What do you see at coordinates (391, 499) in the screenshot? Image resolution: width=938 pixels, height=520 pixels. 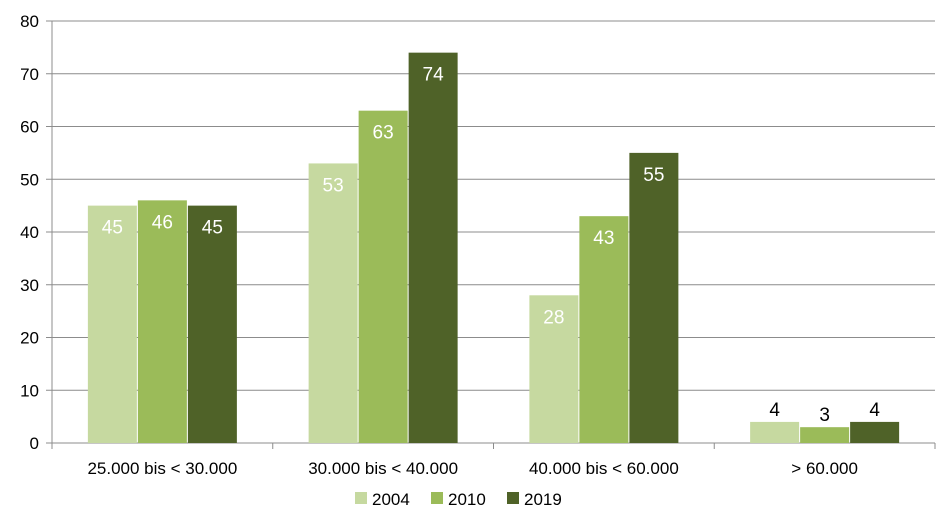 I see `legend-label: 2004` at bounding box center [391, 499].